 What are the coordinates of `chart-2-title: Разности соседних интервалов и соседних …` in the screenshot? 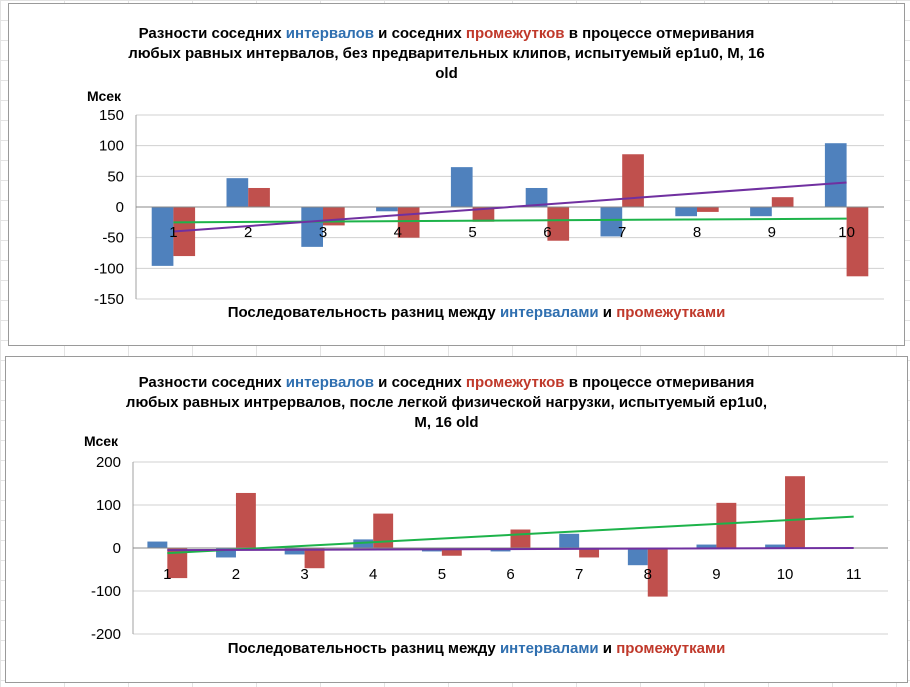 It's located at (446, 403).